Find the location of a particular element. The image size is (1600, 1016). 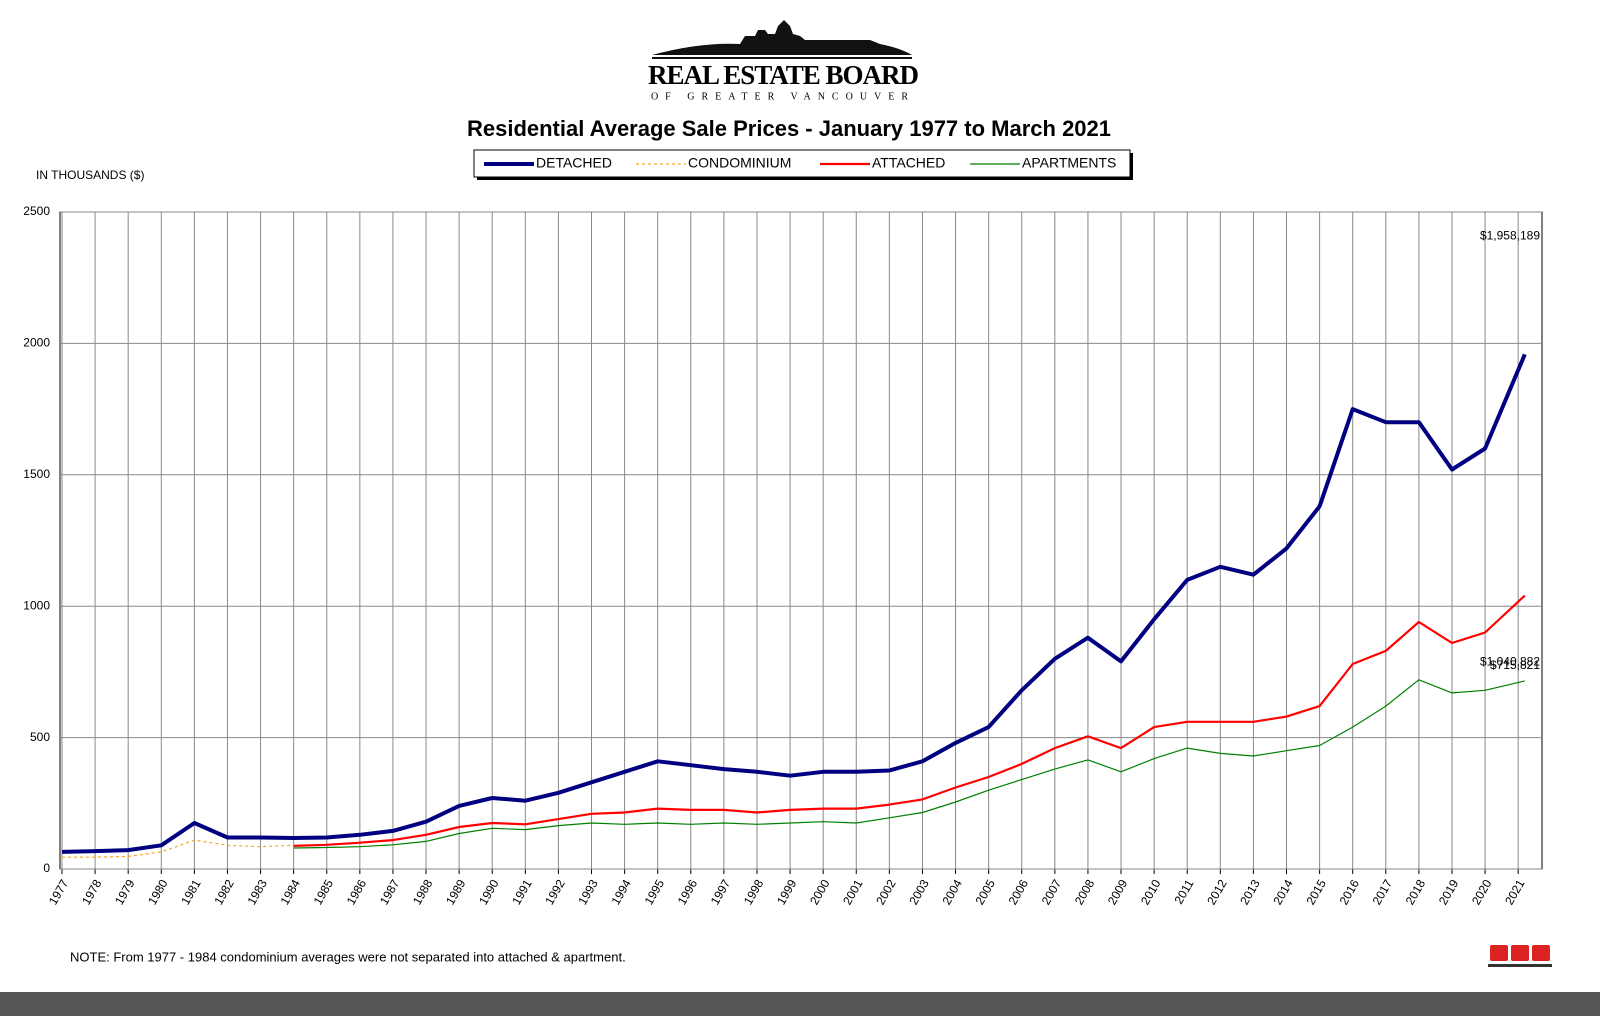

x-tick-label: 2012 is located at coordinates (1217, 892).